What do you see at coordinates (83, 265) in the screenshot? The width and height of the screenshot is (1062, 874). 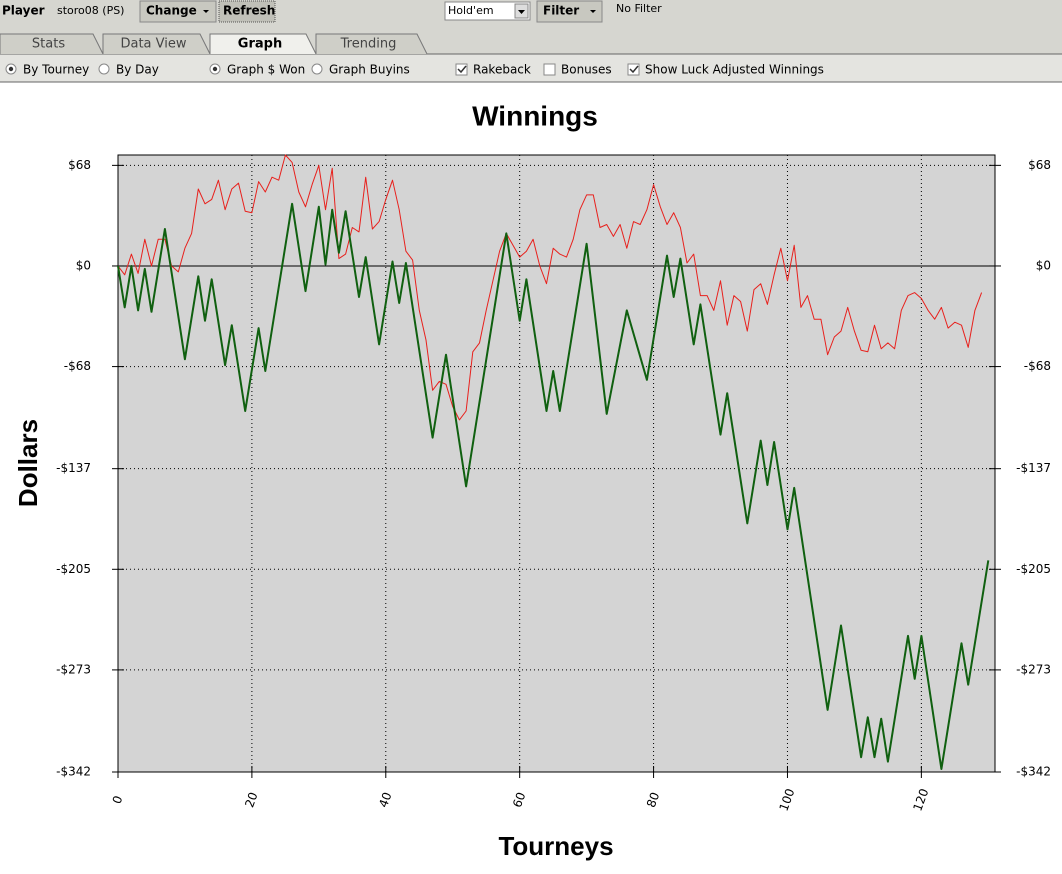 I see `y-tick-label: $0` at bounding box center [83, 265].